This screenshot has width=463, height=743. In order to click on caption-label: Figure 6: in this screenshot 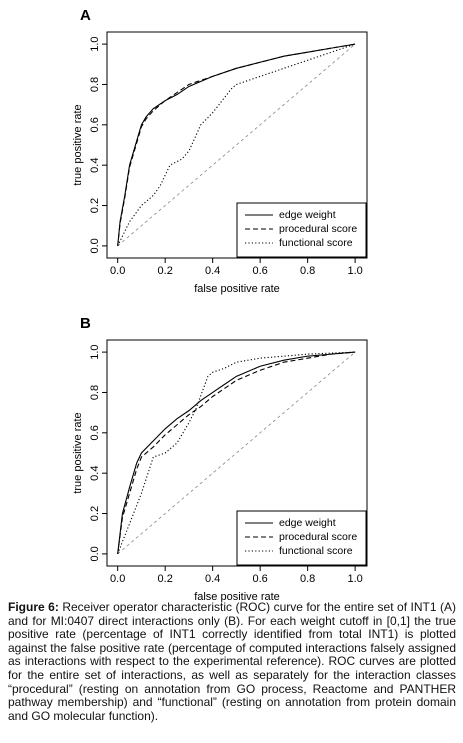, I will do `click(33, 607)`.